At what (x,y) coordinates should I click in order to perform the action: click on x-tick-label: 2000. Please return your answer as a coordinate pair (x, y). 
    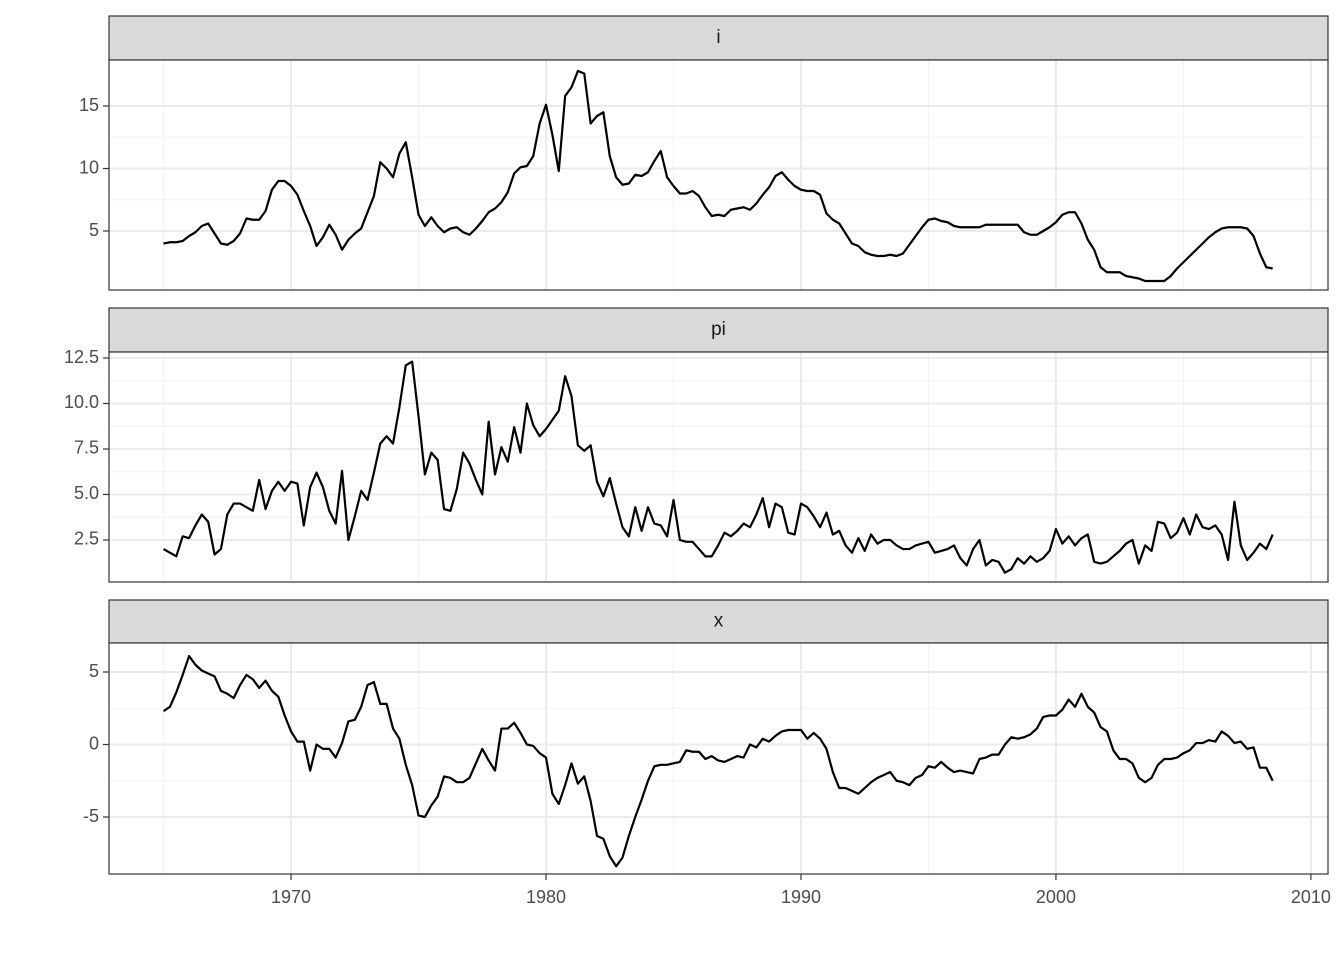
    Looking at the image, I should click on (1056, 897).